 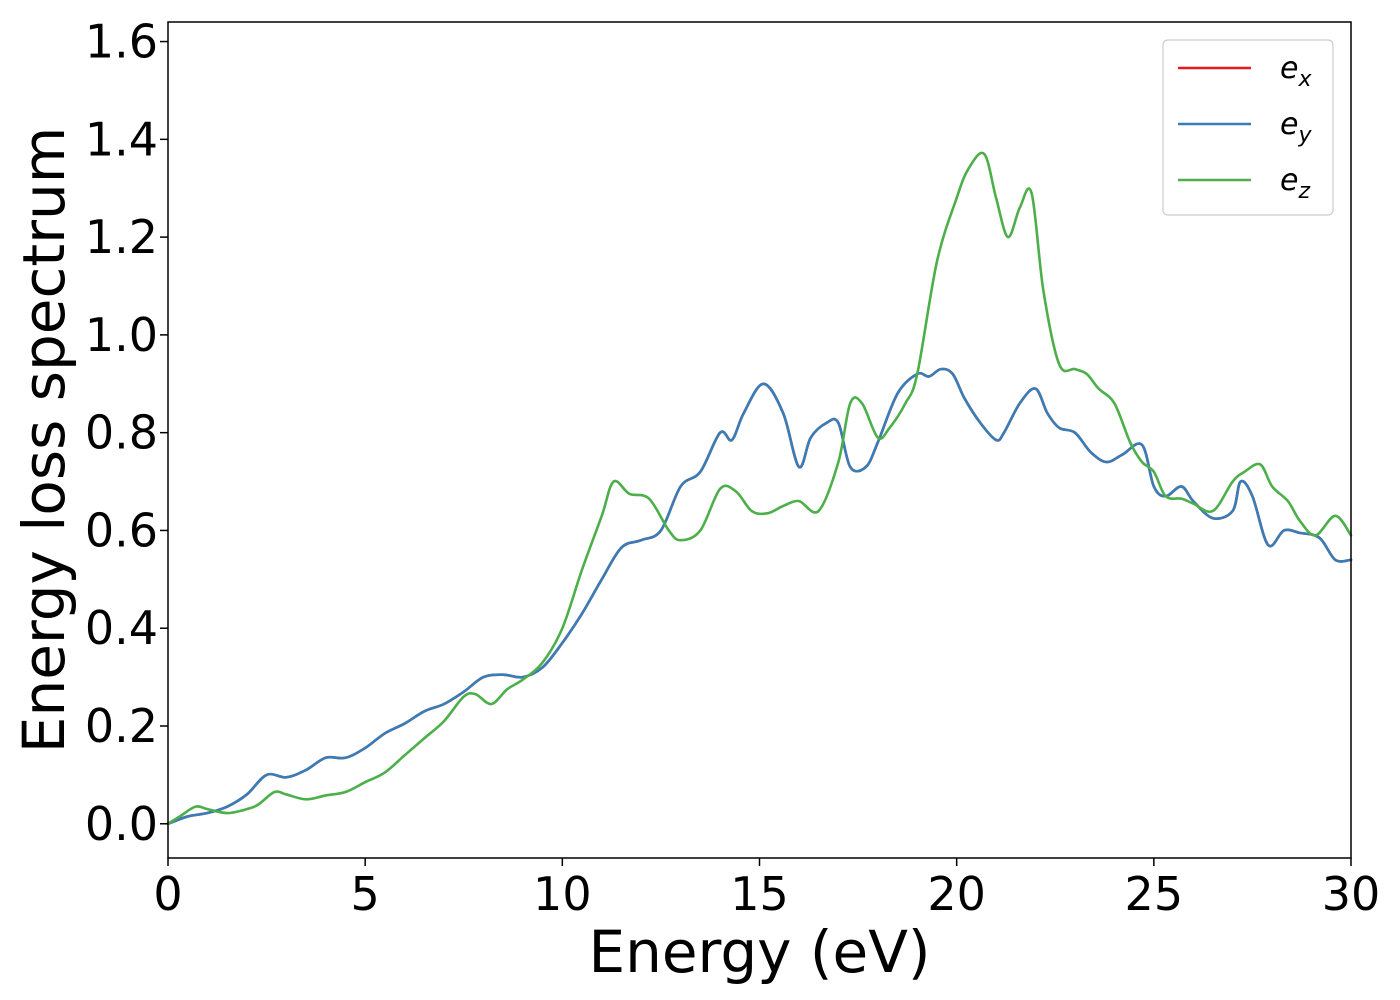 What do you see at coordinates (121, 237) in the screenshot?
I see `y-tick-label: 1.2` at bounding box center [121, 237].